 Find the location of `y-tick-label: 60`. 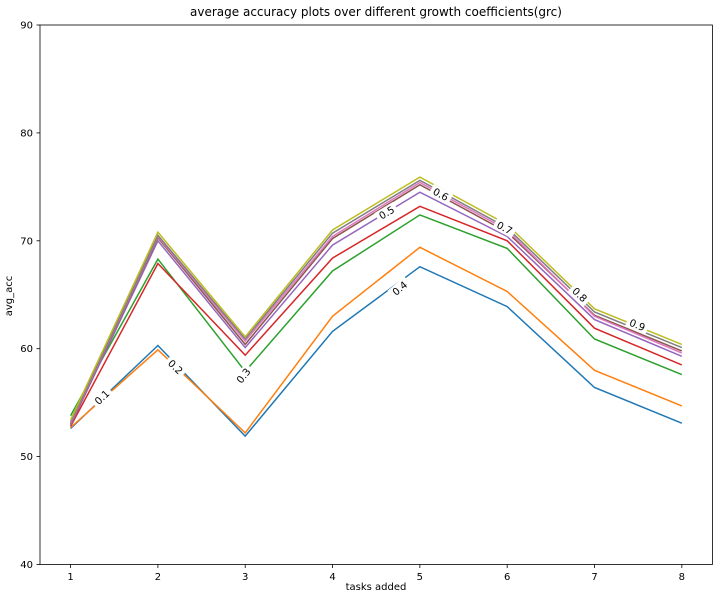

y-tick-label: 60 is located at coordinates (26, 349).